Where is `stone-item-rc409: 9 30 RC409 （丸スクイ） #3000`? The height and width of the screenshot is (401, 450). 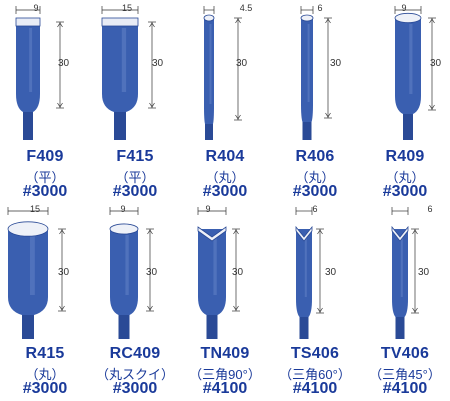
stone-item-rc409: 9 30 RC409 （丸スクイ） #3000 is located at coordinates (135, 301).